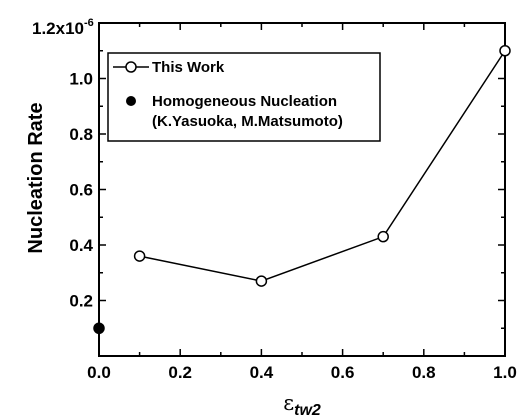 Image resolution: width=522 pixels, height=417 pixels. I want to click on y-multiplier-label: 1.2x10⁻⁶, so click(63, 27).